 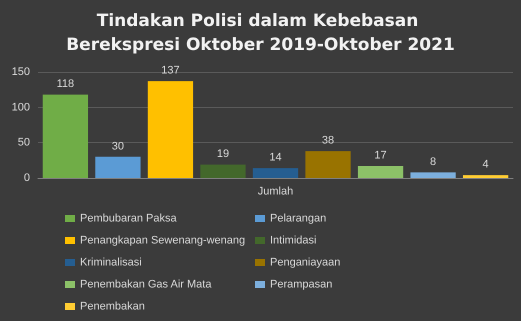 What do you see at coordinates (260, 33) in the screenshot?
I see `chart-title: Tindakan Polisi dalam Kebebasan Berekspresi Oktober 2019-Oktober 2021` at bounding box center [260, 33].